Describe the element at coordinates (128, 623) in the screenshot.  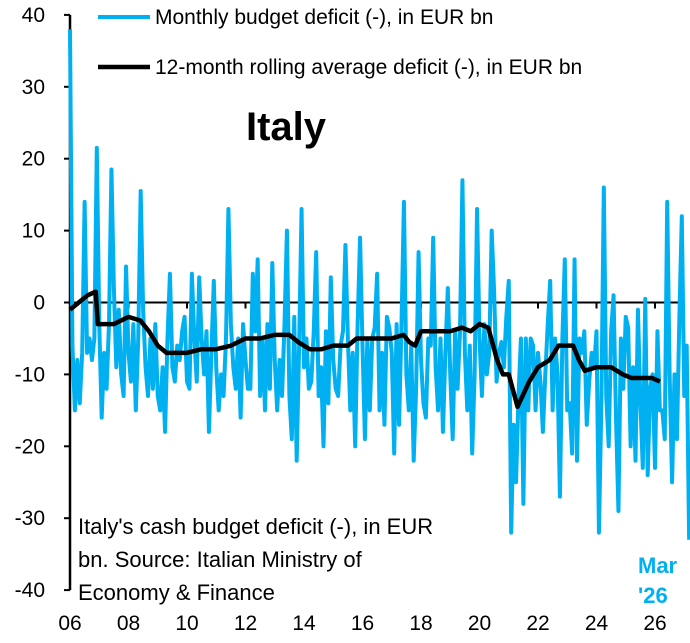
I see `x-tick-label: 08` at that location.